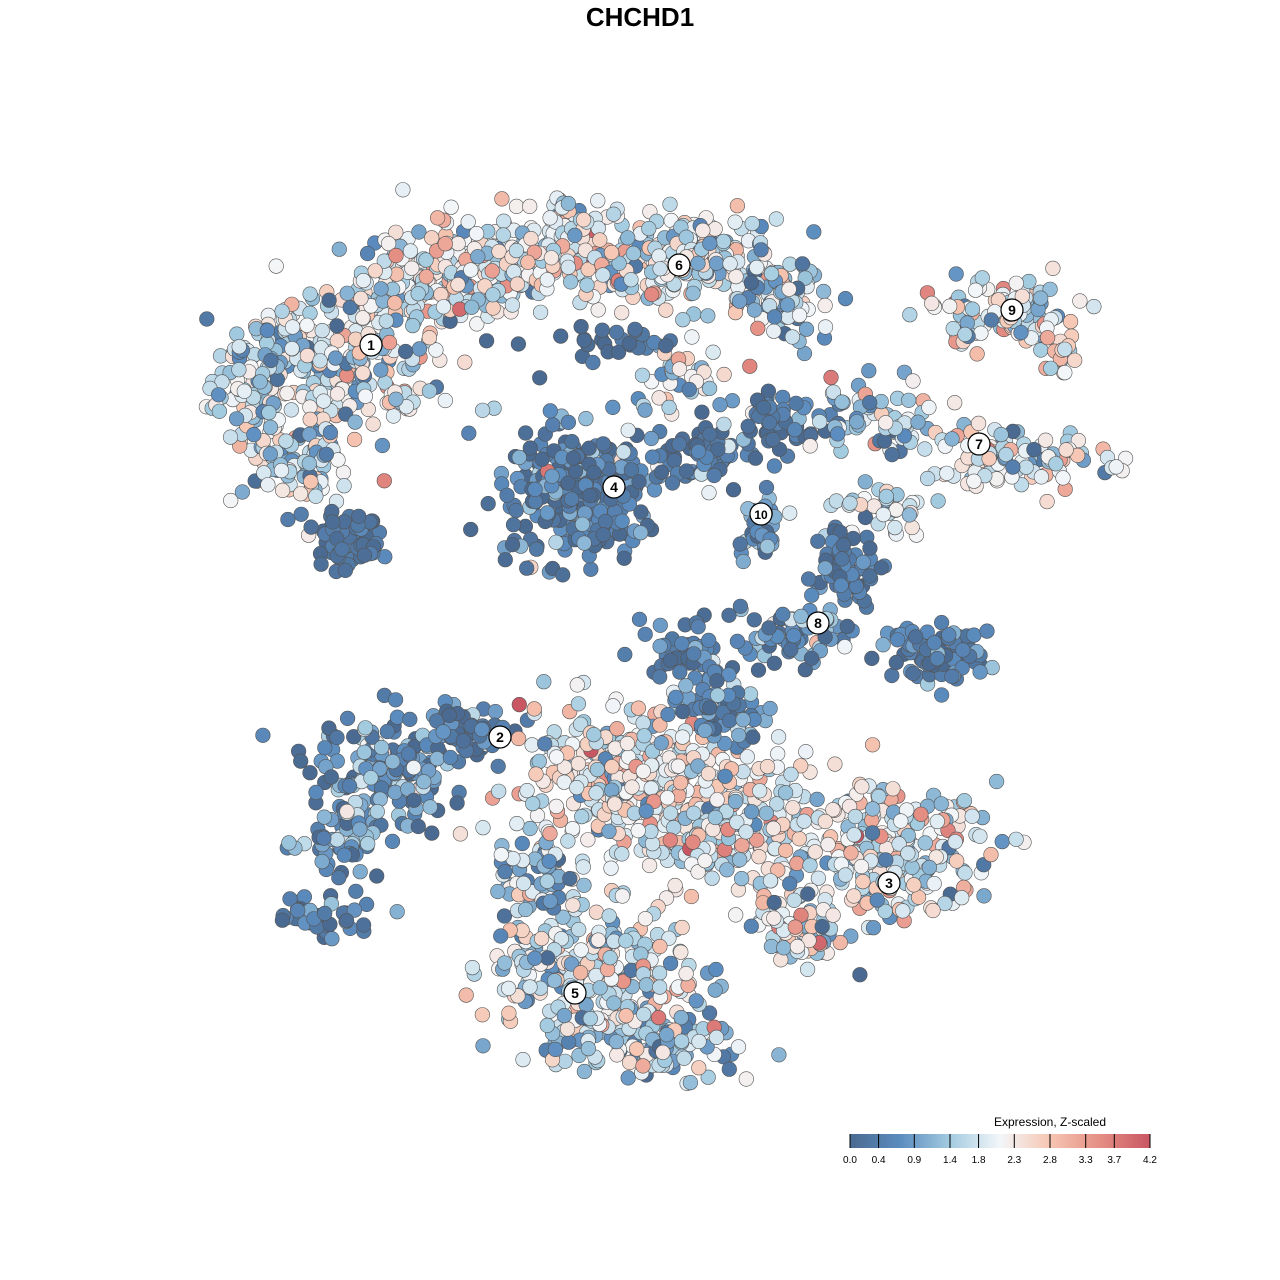 Image resolution: width=1280 pixels, height=1280 pixels. Describe the element at coordinates (914, 1160) in the screenshot. I see `legend-tick-label: 0.9` at that location.